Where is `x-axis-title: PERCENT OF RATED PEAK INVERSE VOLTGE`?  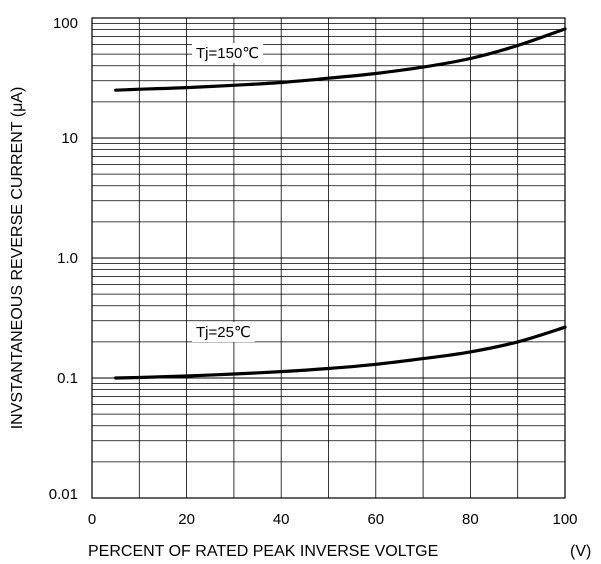
x-axis-title: PERCENT OF RATED PEAK INVERSE VOLTGE is located at coordinates (263, 551).